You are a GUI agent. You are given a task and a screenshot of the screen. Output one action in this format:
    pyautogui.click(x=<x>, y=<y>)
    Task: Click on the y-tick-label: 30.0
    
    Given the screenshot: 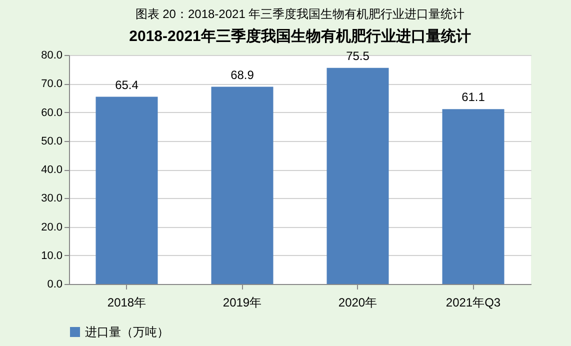 What is the action you would take?
    pyautogui.click(x=51, y=198)
    